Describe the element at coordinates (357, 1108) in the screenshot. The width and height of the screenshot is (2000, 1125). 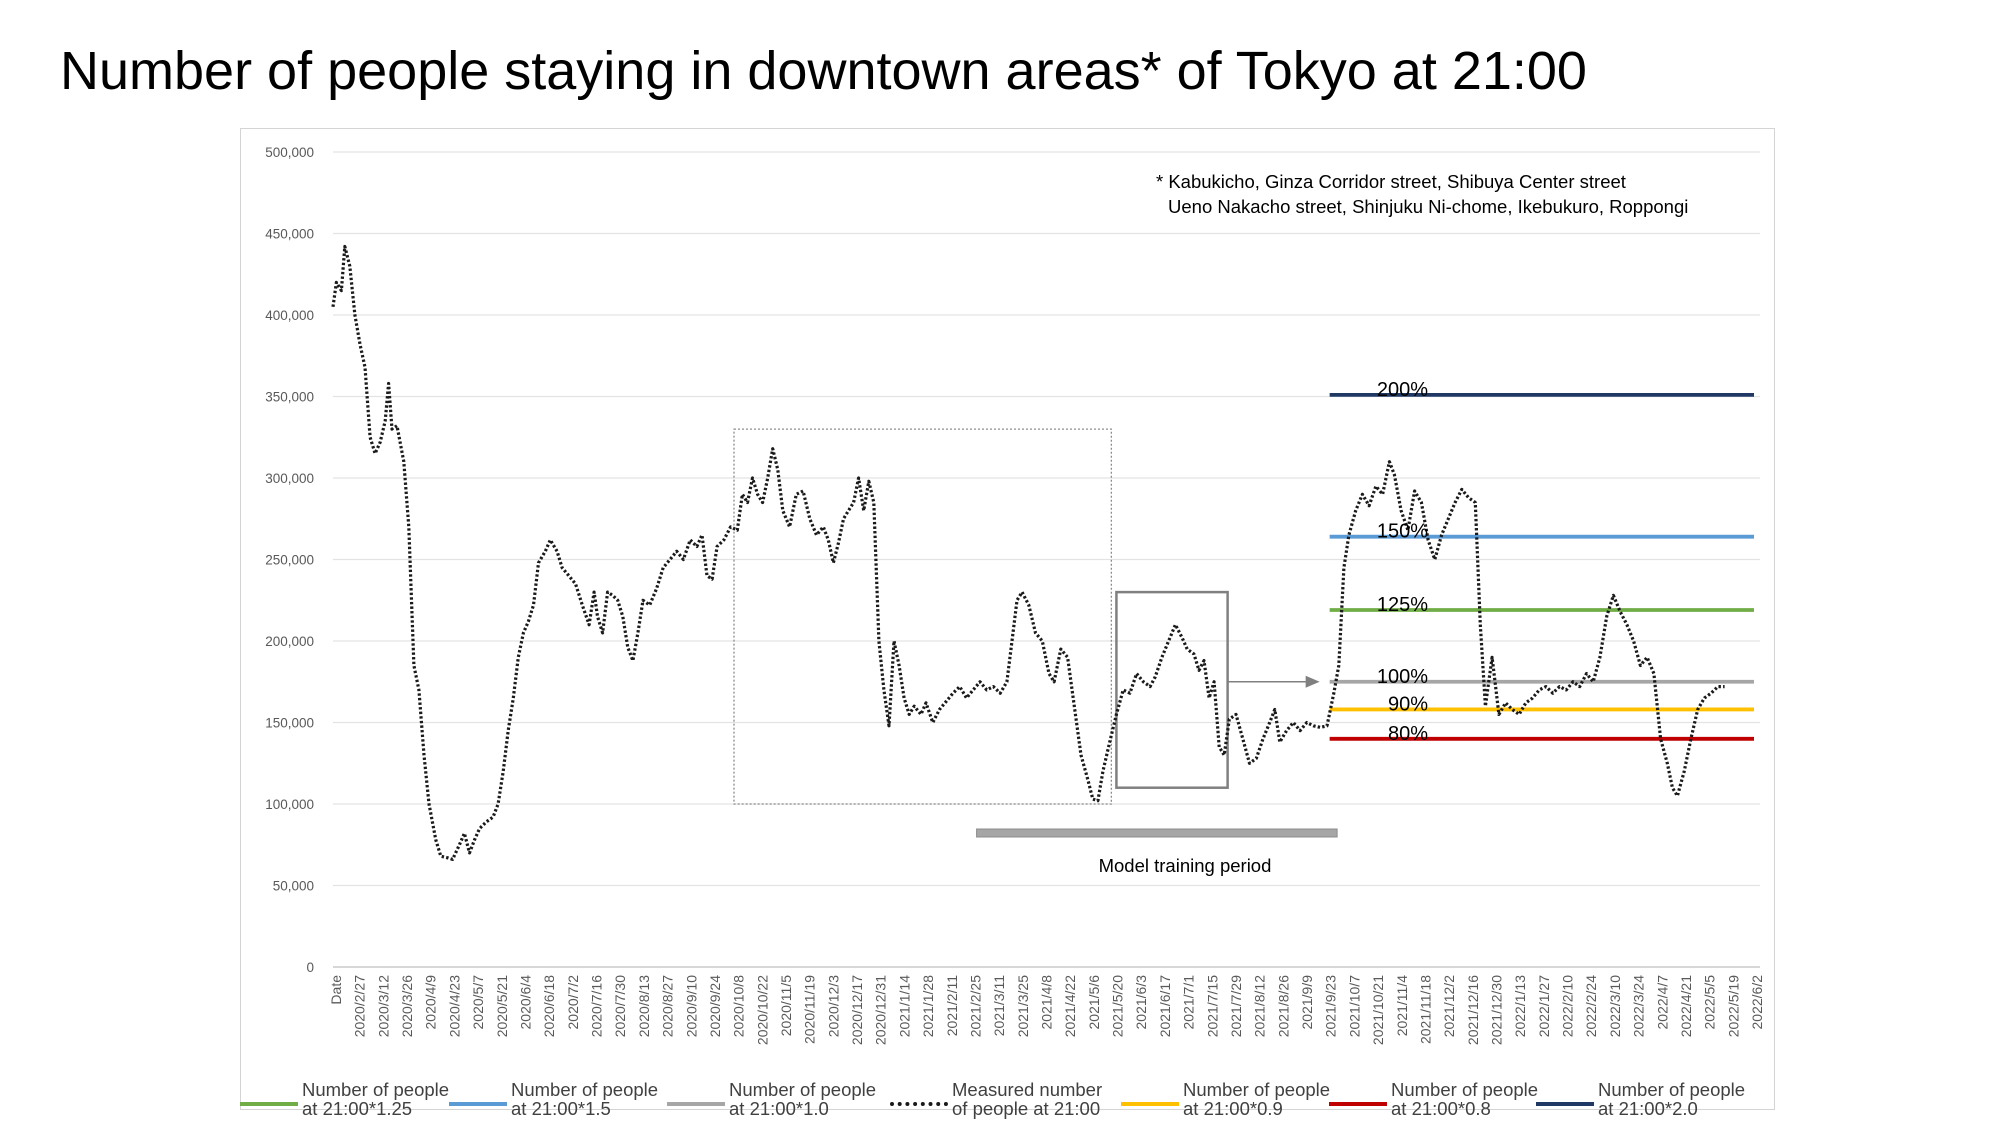
I see `legend-label-line: at 21:00*1.25` at that location.